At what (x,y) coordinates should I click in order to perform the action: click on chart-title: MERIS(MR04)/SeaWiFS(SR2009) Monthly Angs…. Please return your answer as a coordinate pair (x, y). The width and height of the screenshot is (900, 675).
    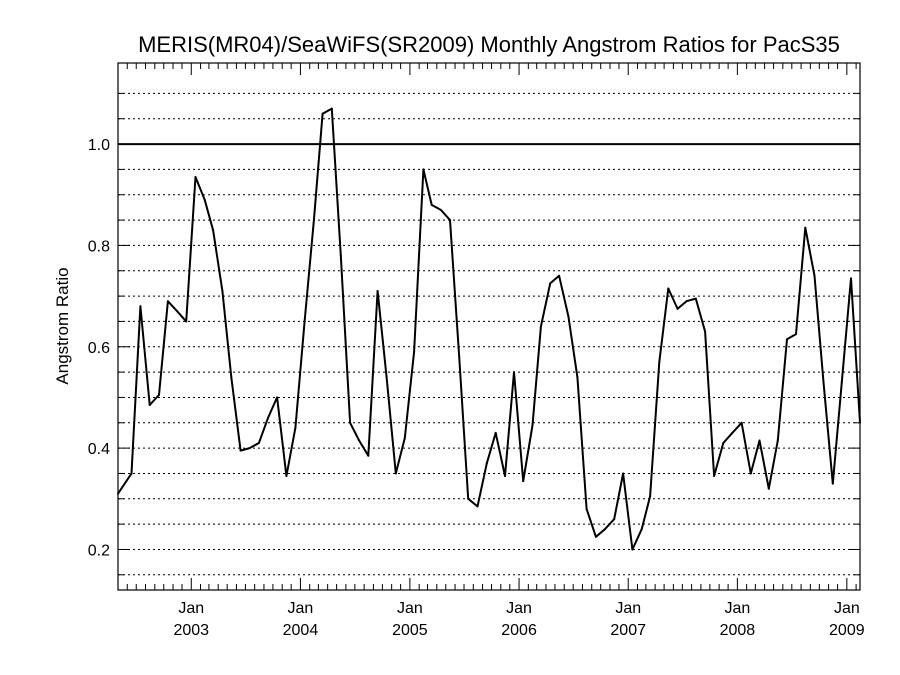
    Looking at the image, I should click on (489, 44).